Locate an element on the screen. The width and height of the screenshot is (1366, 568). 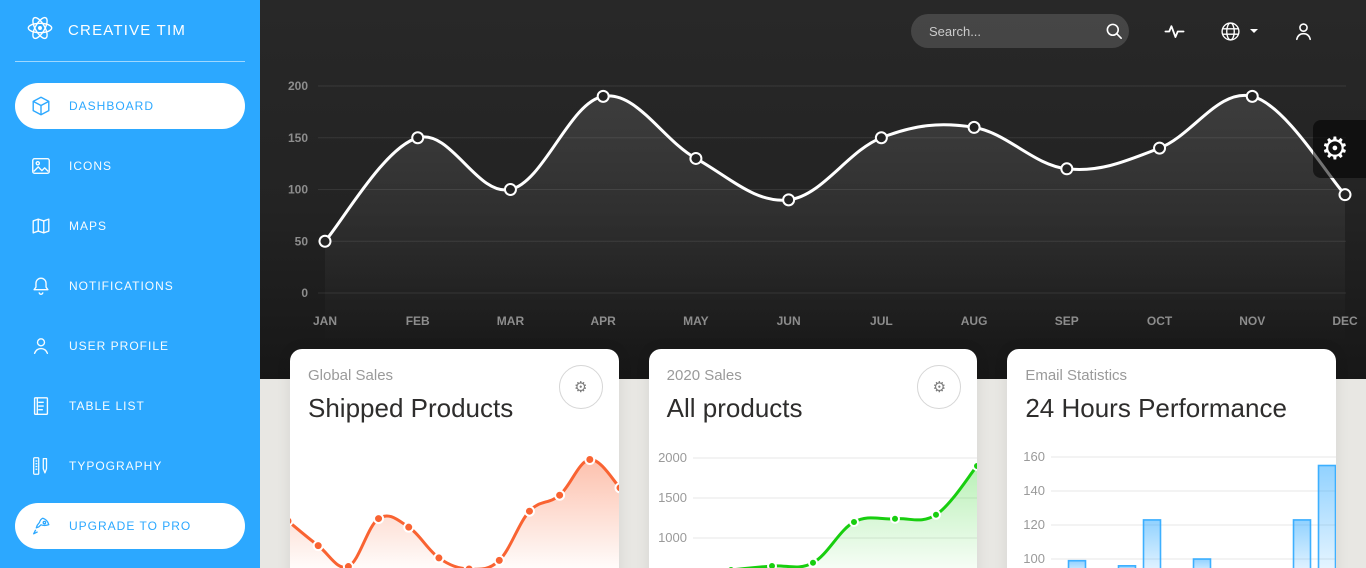
search-input is located at coordinates (1017, 31).